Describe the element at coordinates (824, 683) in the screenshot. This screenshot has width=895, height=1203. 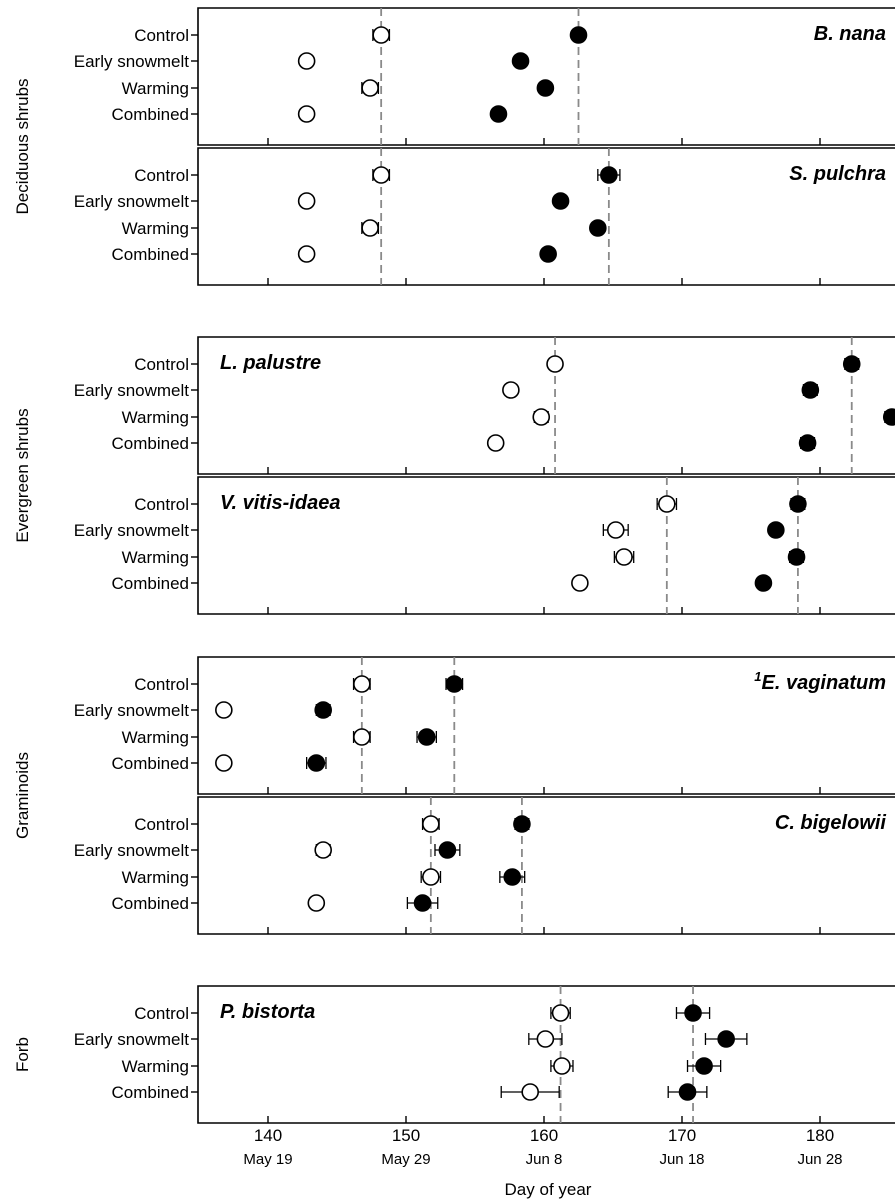
I see `species-name: E. vaginatum` at that location.